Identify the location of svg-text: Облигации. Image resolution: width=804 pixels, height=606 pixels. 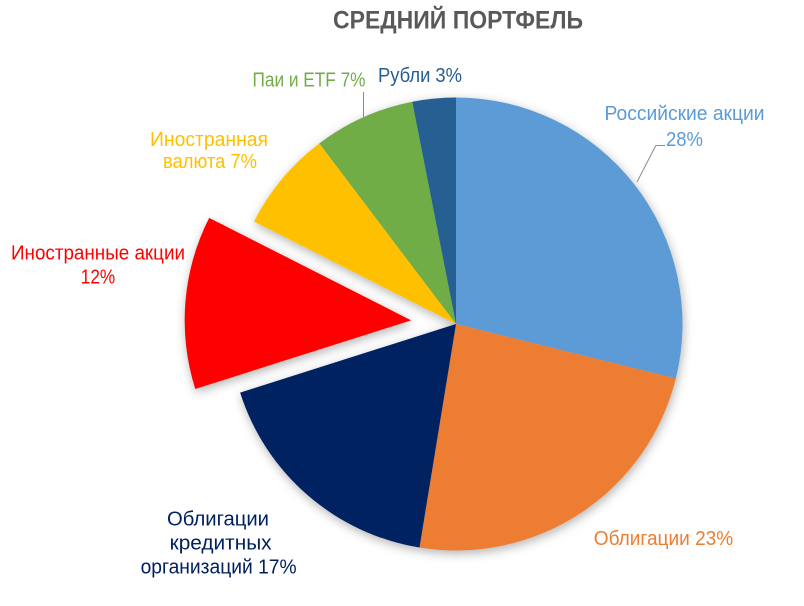
(218, 520).